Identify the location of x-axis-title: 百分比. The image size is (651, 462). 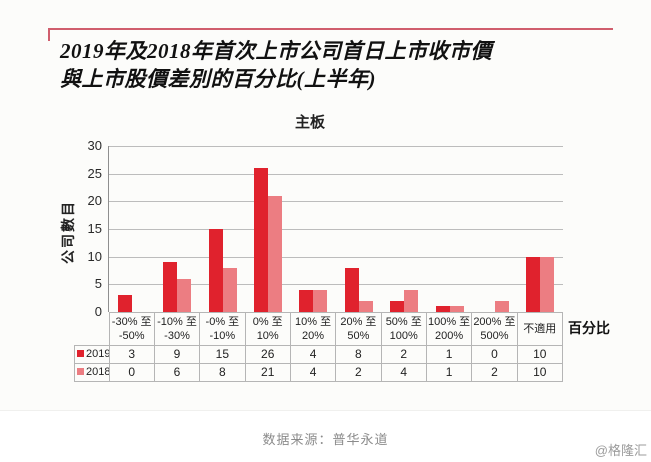
(589, 328).